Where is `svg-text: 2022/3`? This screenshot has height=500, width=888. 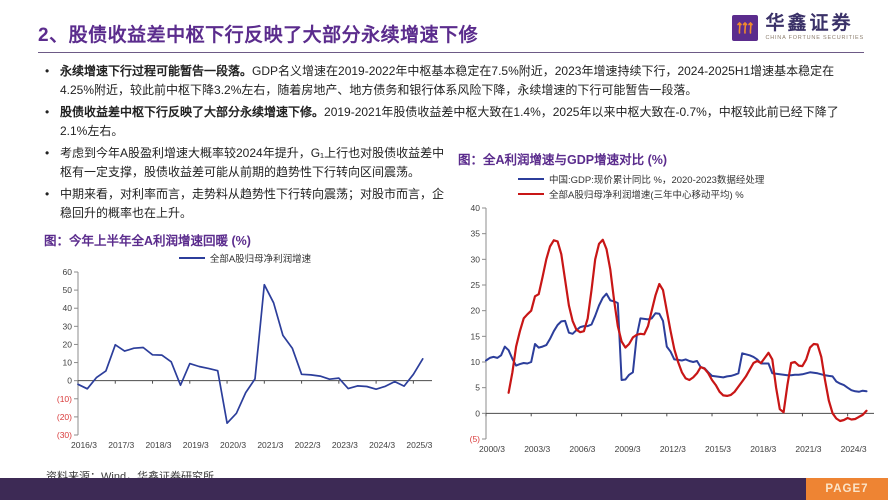
svg-text: 2022/3 is located at coordinates (308, 445).